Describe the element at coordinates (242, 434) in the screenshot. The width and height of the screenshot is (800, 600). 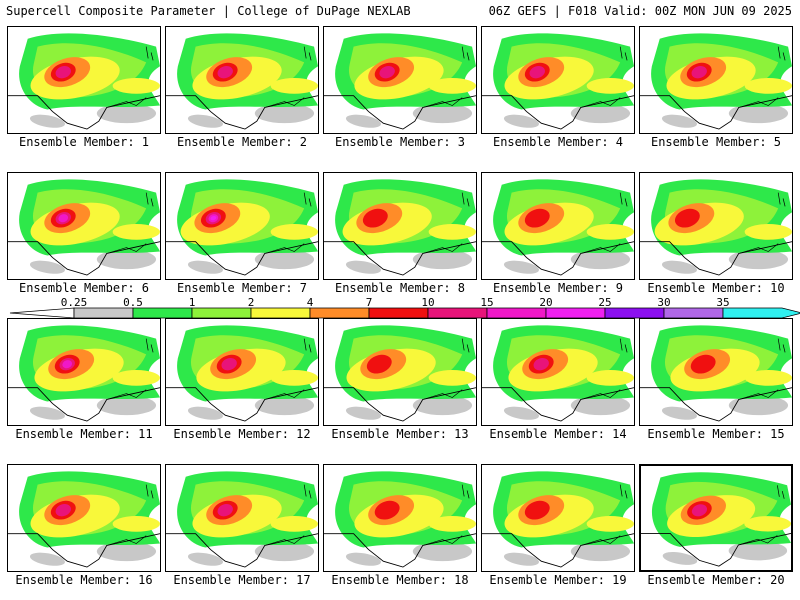
I see `ensemble-member-label: Ensemble Member: 12` at that location.